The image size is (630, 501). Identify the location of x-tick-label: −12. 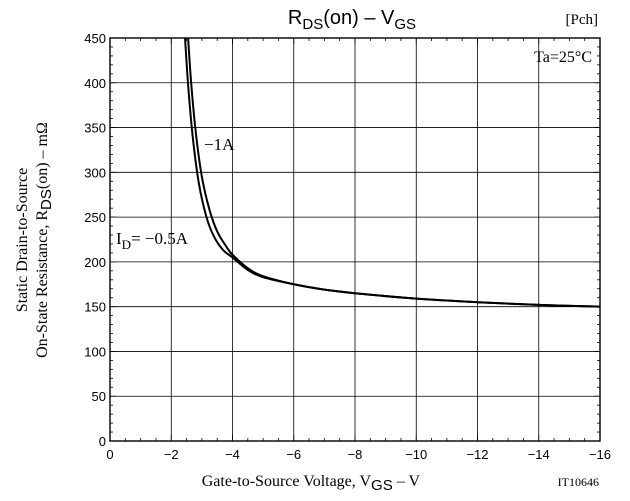
(477, 454).